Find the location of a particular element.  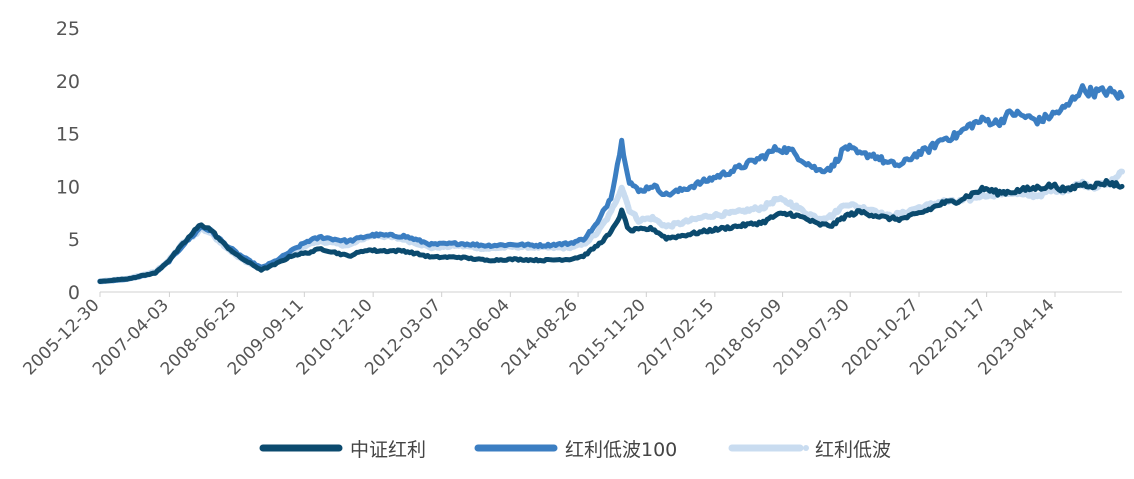

legend-label: 中证红利 is located at coordinates (388, 450).